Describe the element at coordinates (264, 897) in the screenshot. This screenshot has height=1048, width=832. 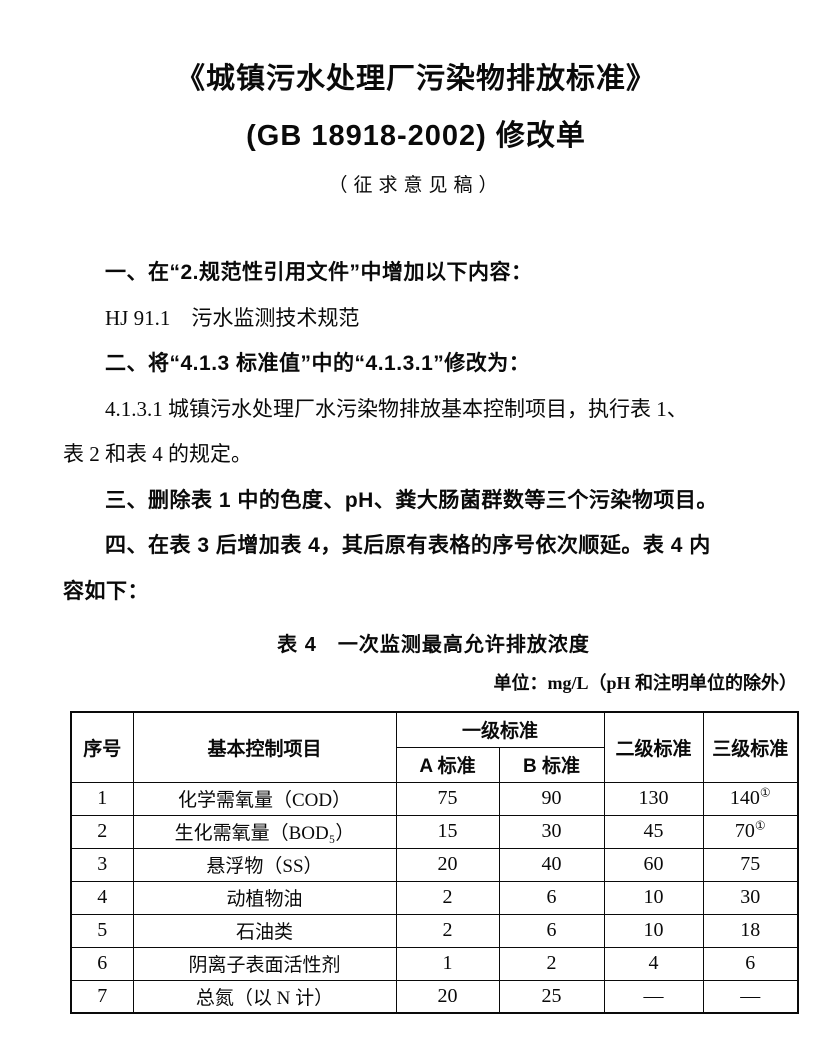
I see `cell-item: 动植物油` at that location.